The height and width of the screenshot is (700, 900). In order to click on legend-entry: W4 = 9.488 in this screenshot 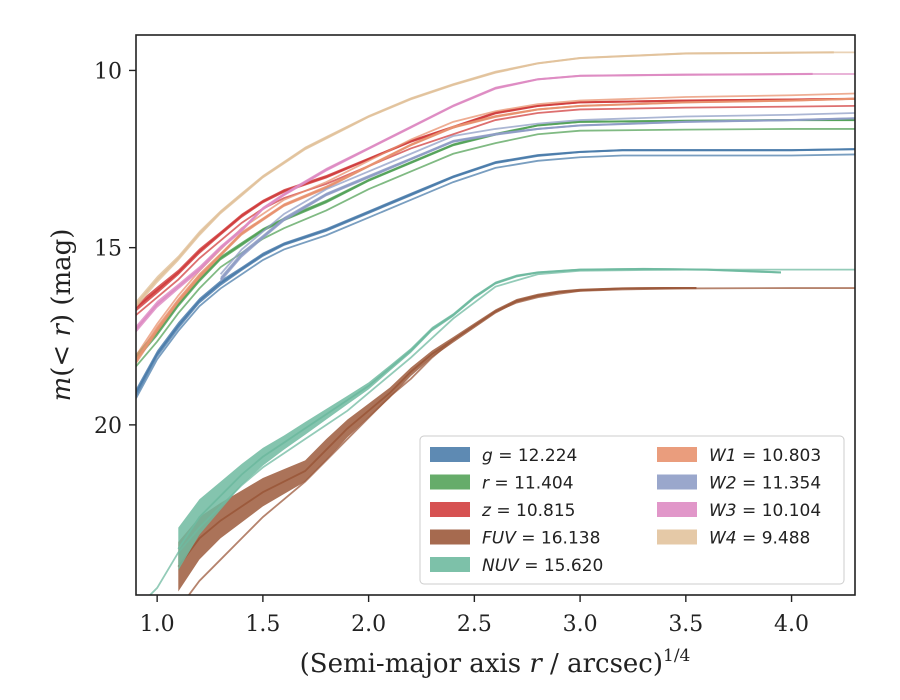, I will do `click(733, 539)`.